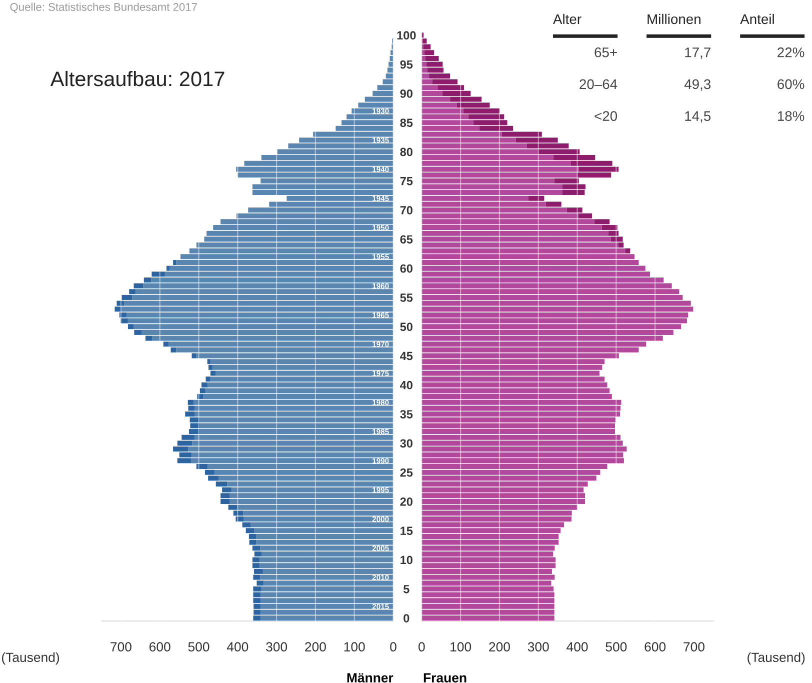  I want to click on text: Altersaufbau: 2017, so click(137, 78).